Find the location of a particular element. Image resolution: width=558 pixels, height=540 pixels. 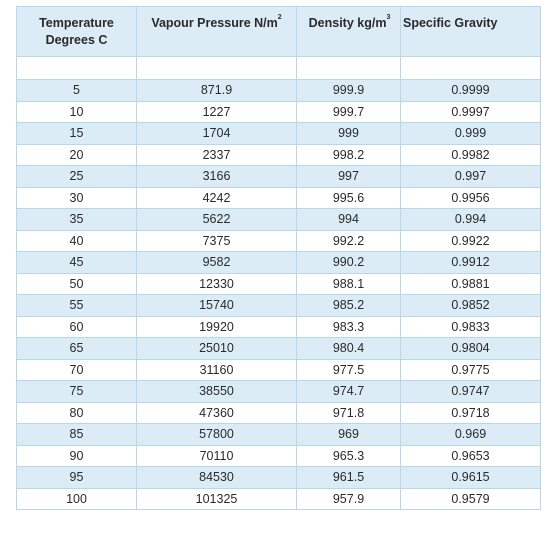

cell-specific-gravity: 0.9579 is located at coordinates (470, 498).